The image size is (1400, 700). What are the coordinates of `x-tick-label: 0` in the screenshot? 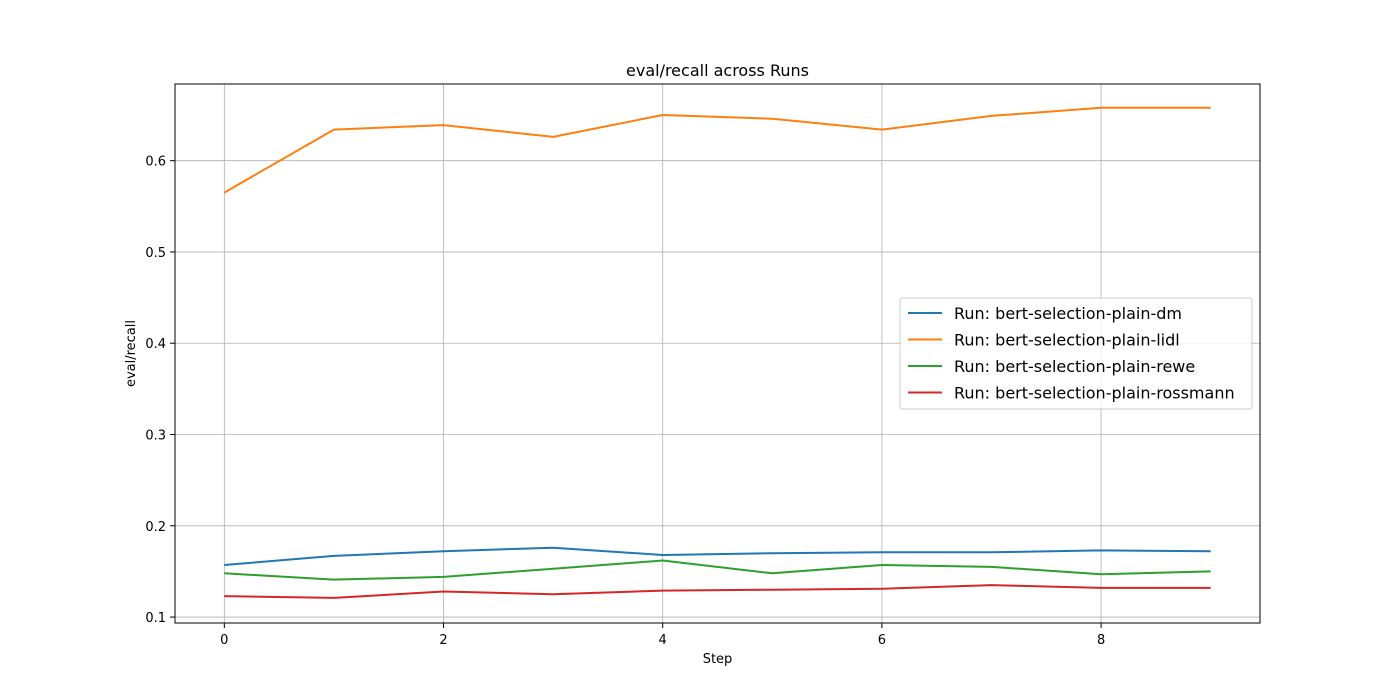 It's located at (224, 640).